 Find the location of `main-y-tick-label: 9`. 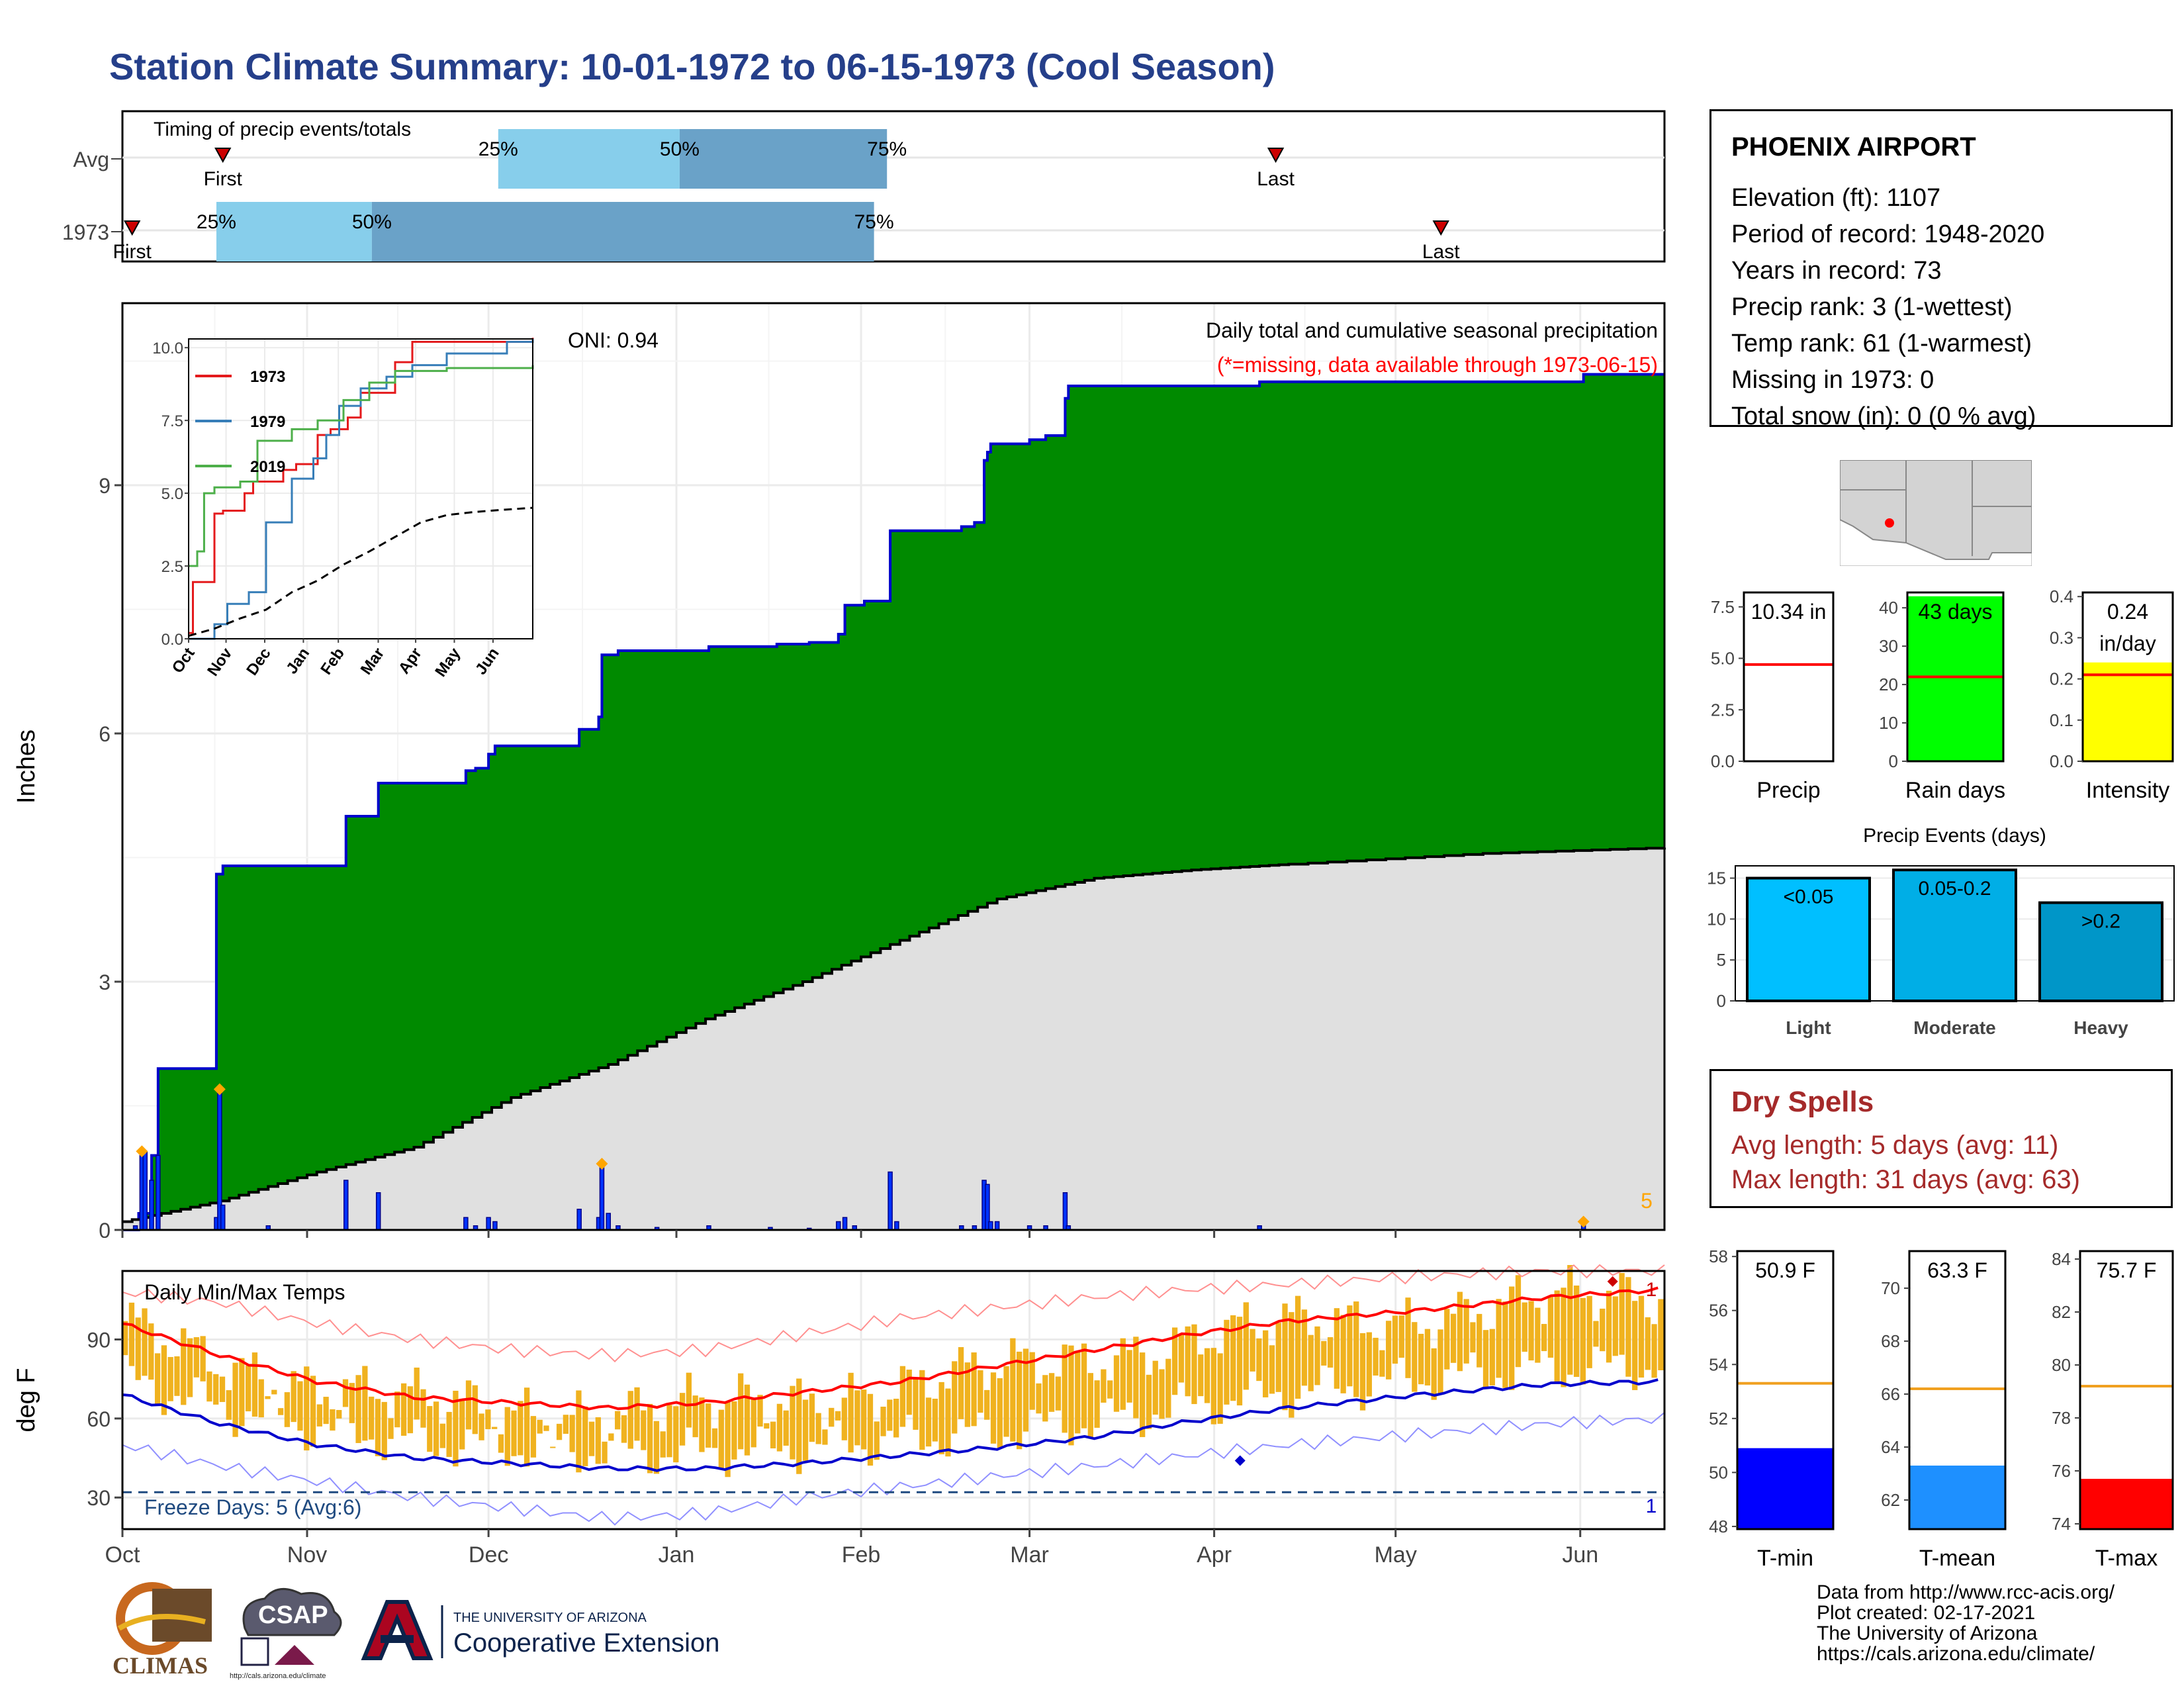

main-y-tick-label: 9 is located at coordinates (105, 486).